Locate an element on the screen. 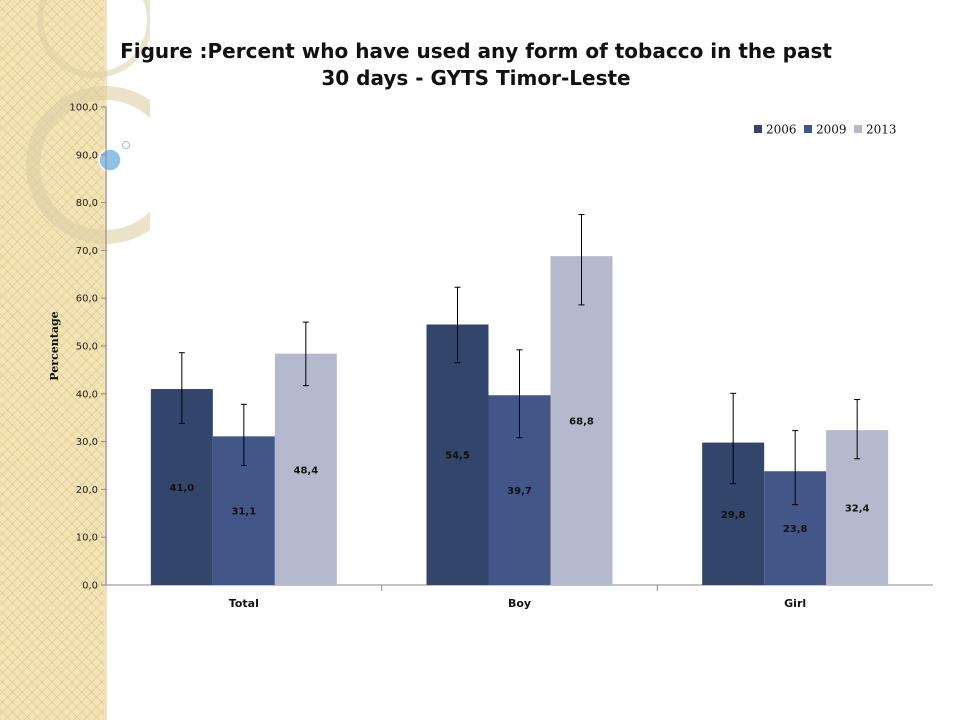  x-tick-label: Boy is located at coordinates (519, 603).